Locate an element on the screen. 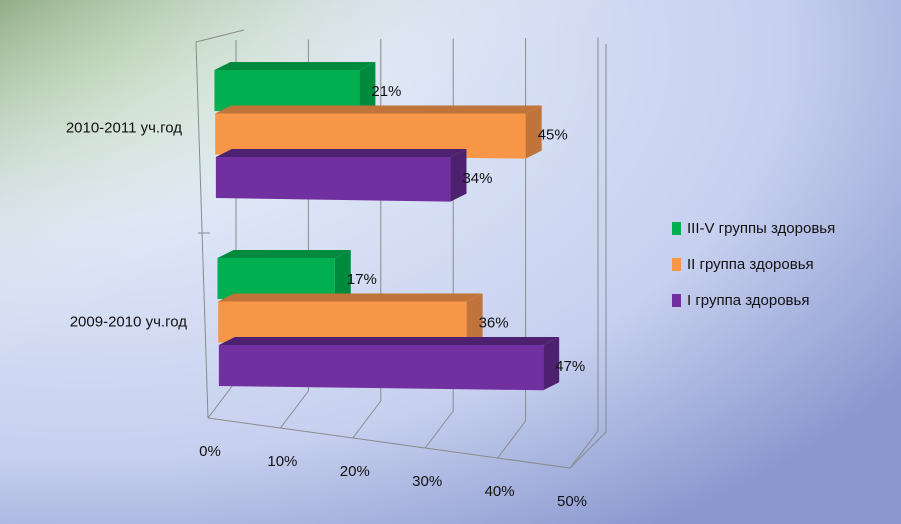 The height and width of the screenshot is (524, 901). data-label: 47% is located at coordinates (570, 366).